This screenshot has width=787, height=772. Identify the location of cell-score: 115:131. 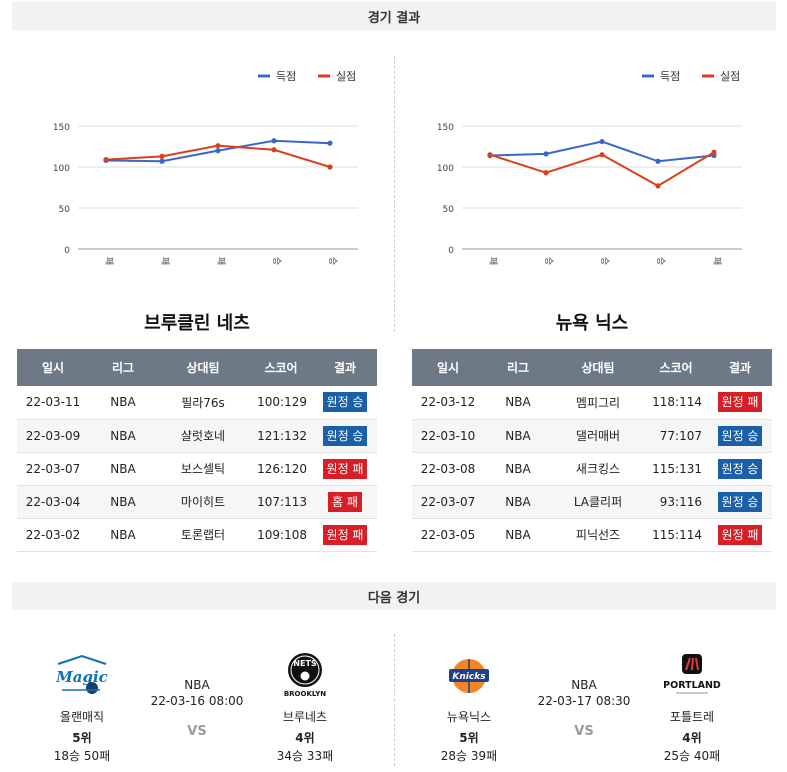
(676, 469).